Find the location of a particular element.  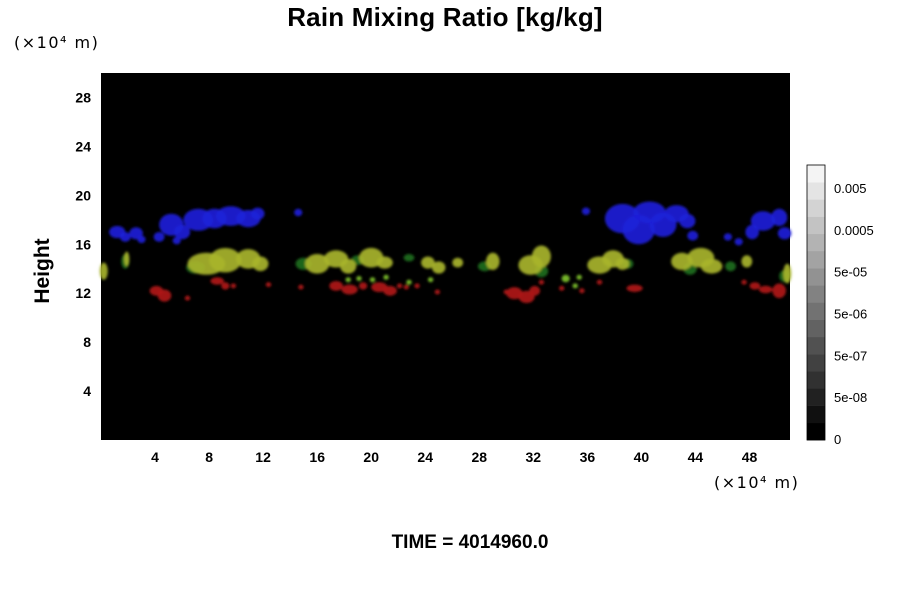

x-tick-label: 48 is located at coordinates (750, 457).